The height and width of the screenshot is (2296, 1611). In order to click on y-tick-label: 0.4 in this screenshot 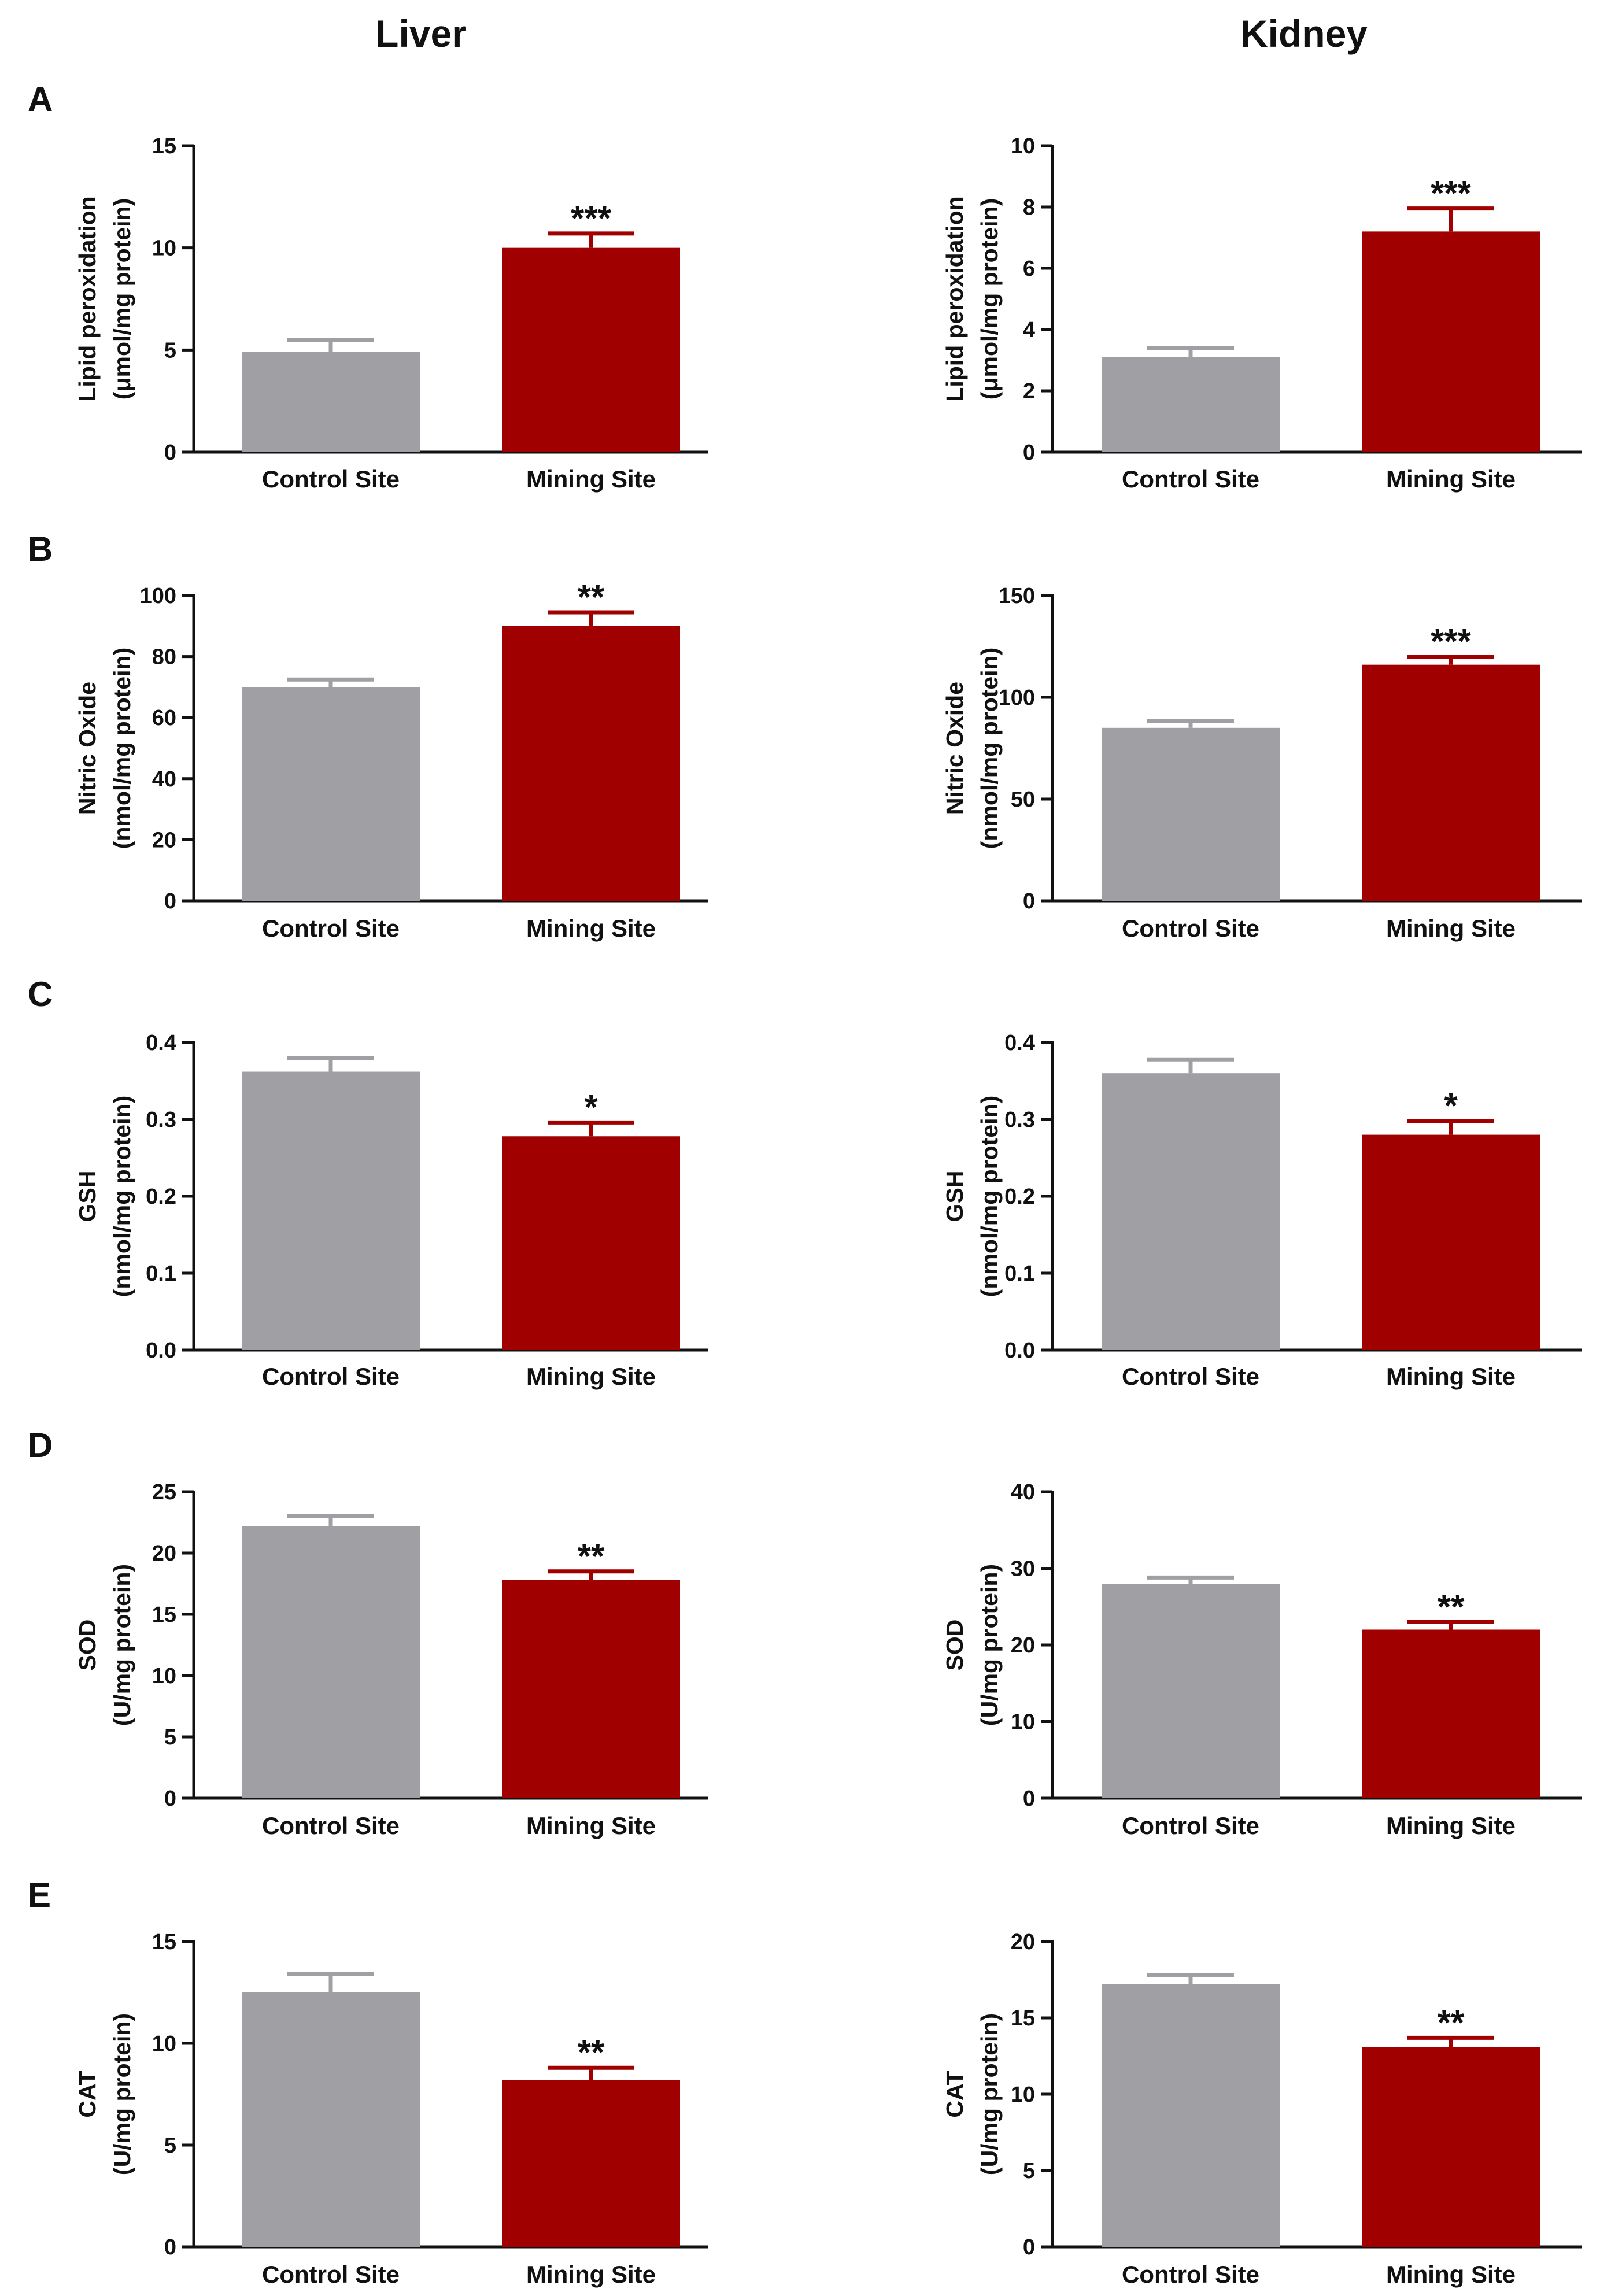, I will do `click(1019, 1043)`.